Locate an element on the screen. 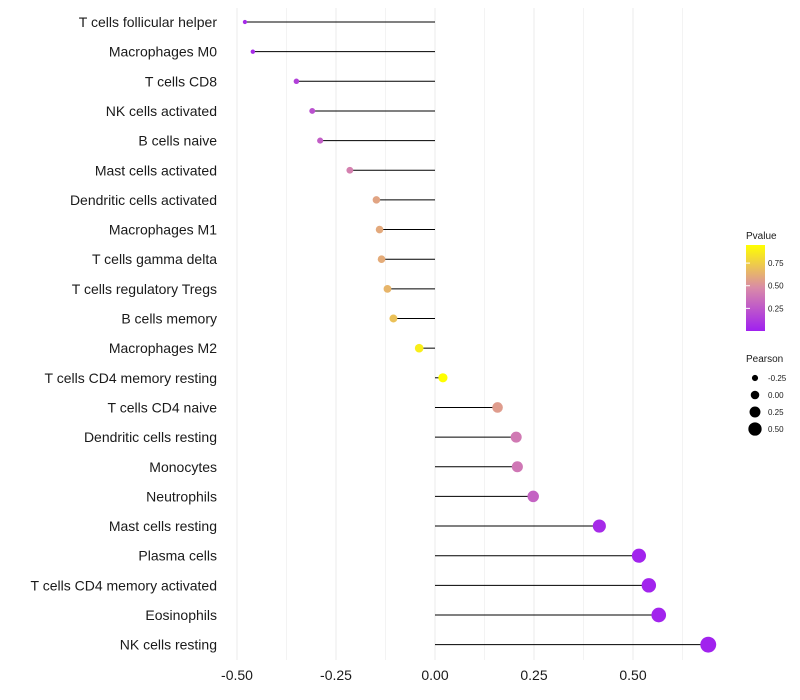 This screenshot has height=700, width=800. legend-pearson-label: -0.25 is located at coordinates (777, 378).